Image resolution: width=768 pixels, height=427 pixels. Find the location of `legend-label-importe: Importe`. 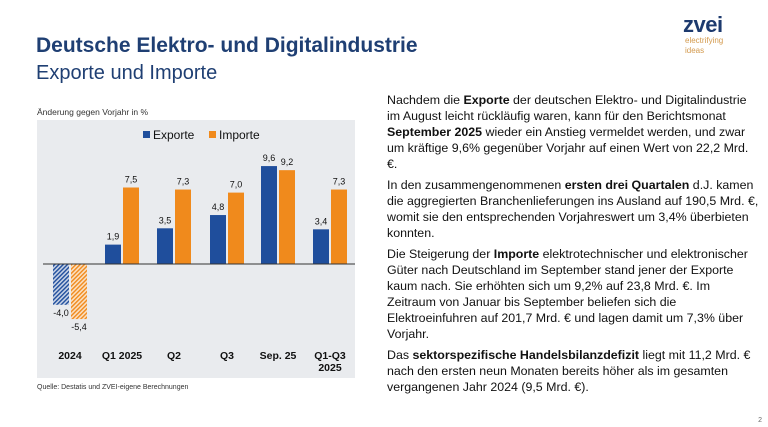

legend-label-importe: Importe is located at coordinates (239, 135).